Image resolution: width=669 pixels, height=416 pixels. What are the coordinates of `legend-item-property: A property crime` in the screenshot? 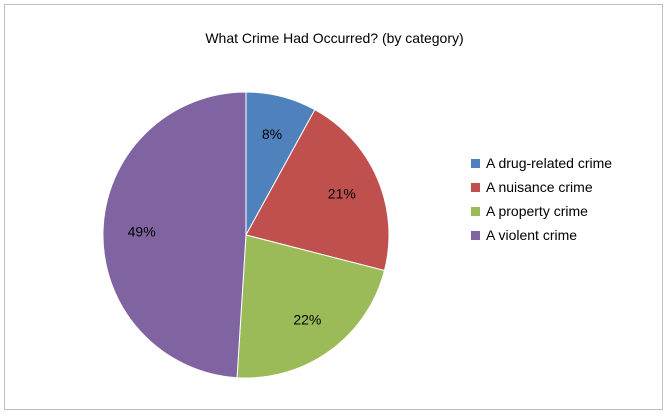 It's located at (541, 211).